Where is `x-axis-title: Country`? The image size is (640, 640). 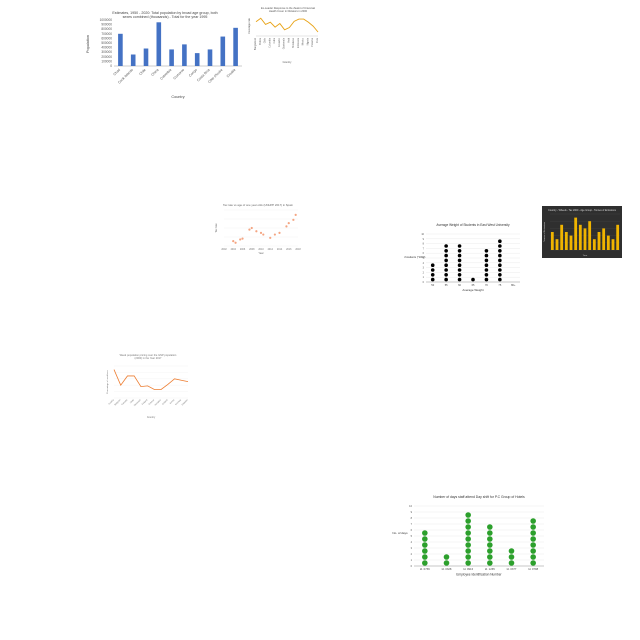 x-axis-title: Country is located at coordinates (177, 97).